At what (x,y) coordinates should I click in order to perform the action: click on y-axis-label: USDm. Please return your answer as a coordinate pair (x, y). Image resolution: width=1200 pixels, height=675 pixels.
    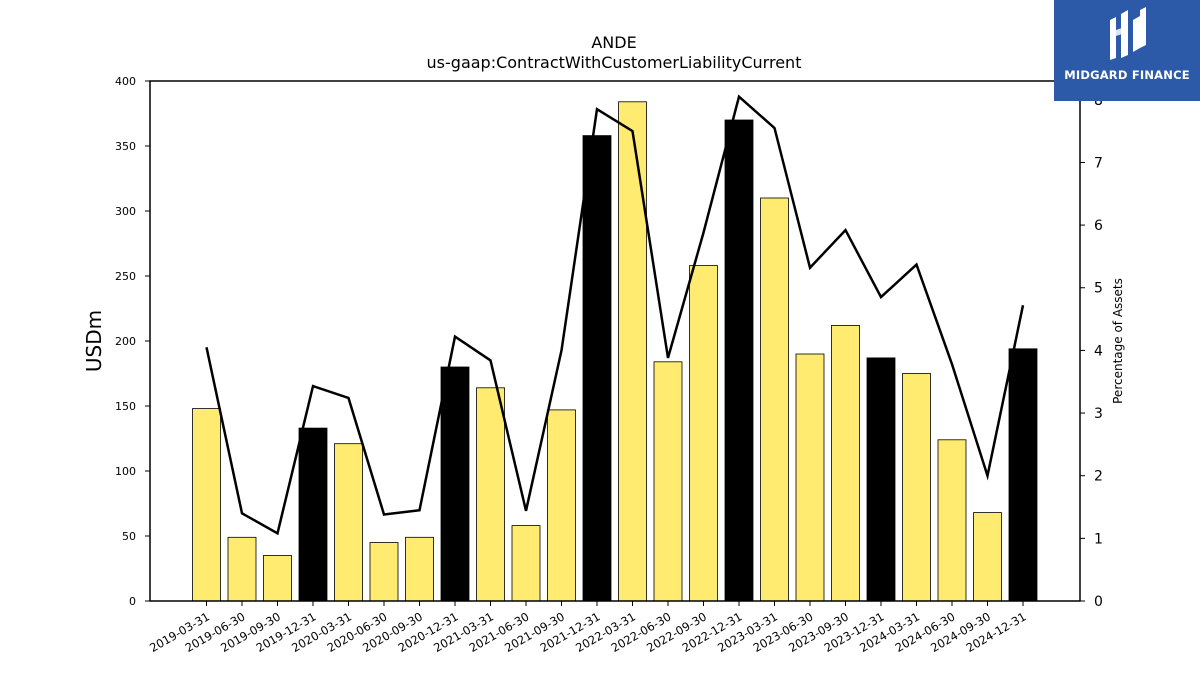
    Looking at the image, I should click on (94, 341).